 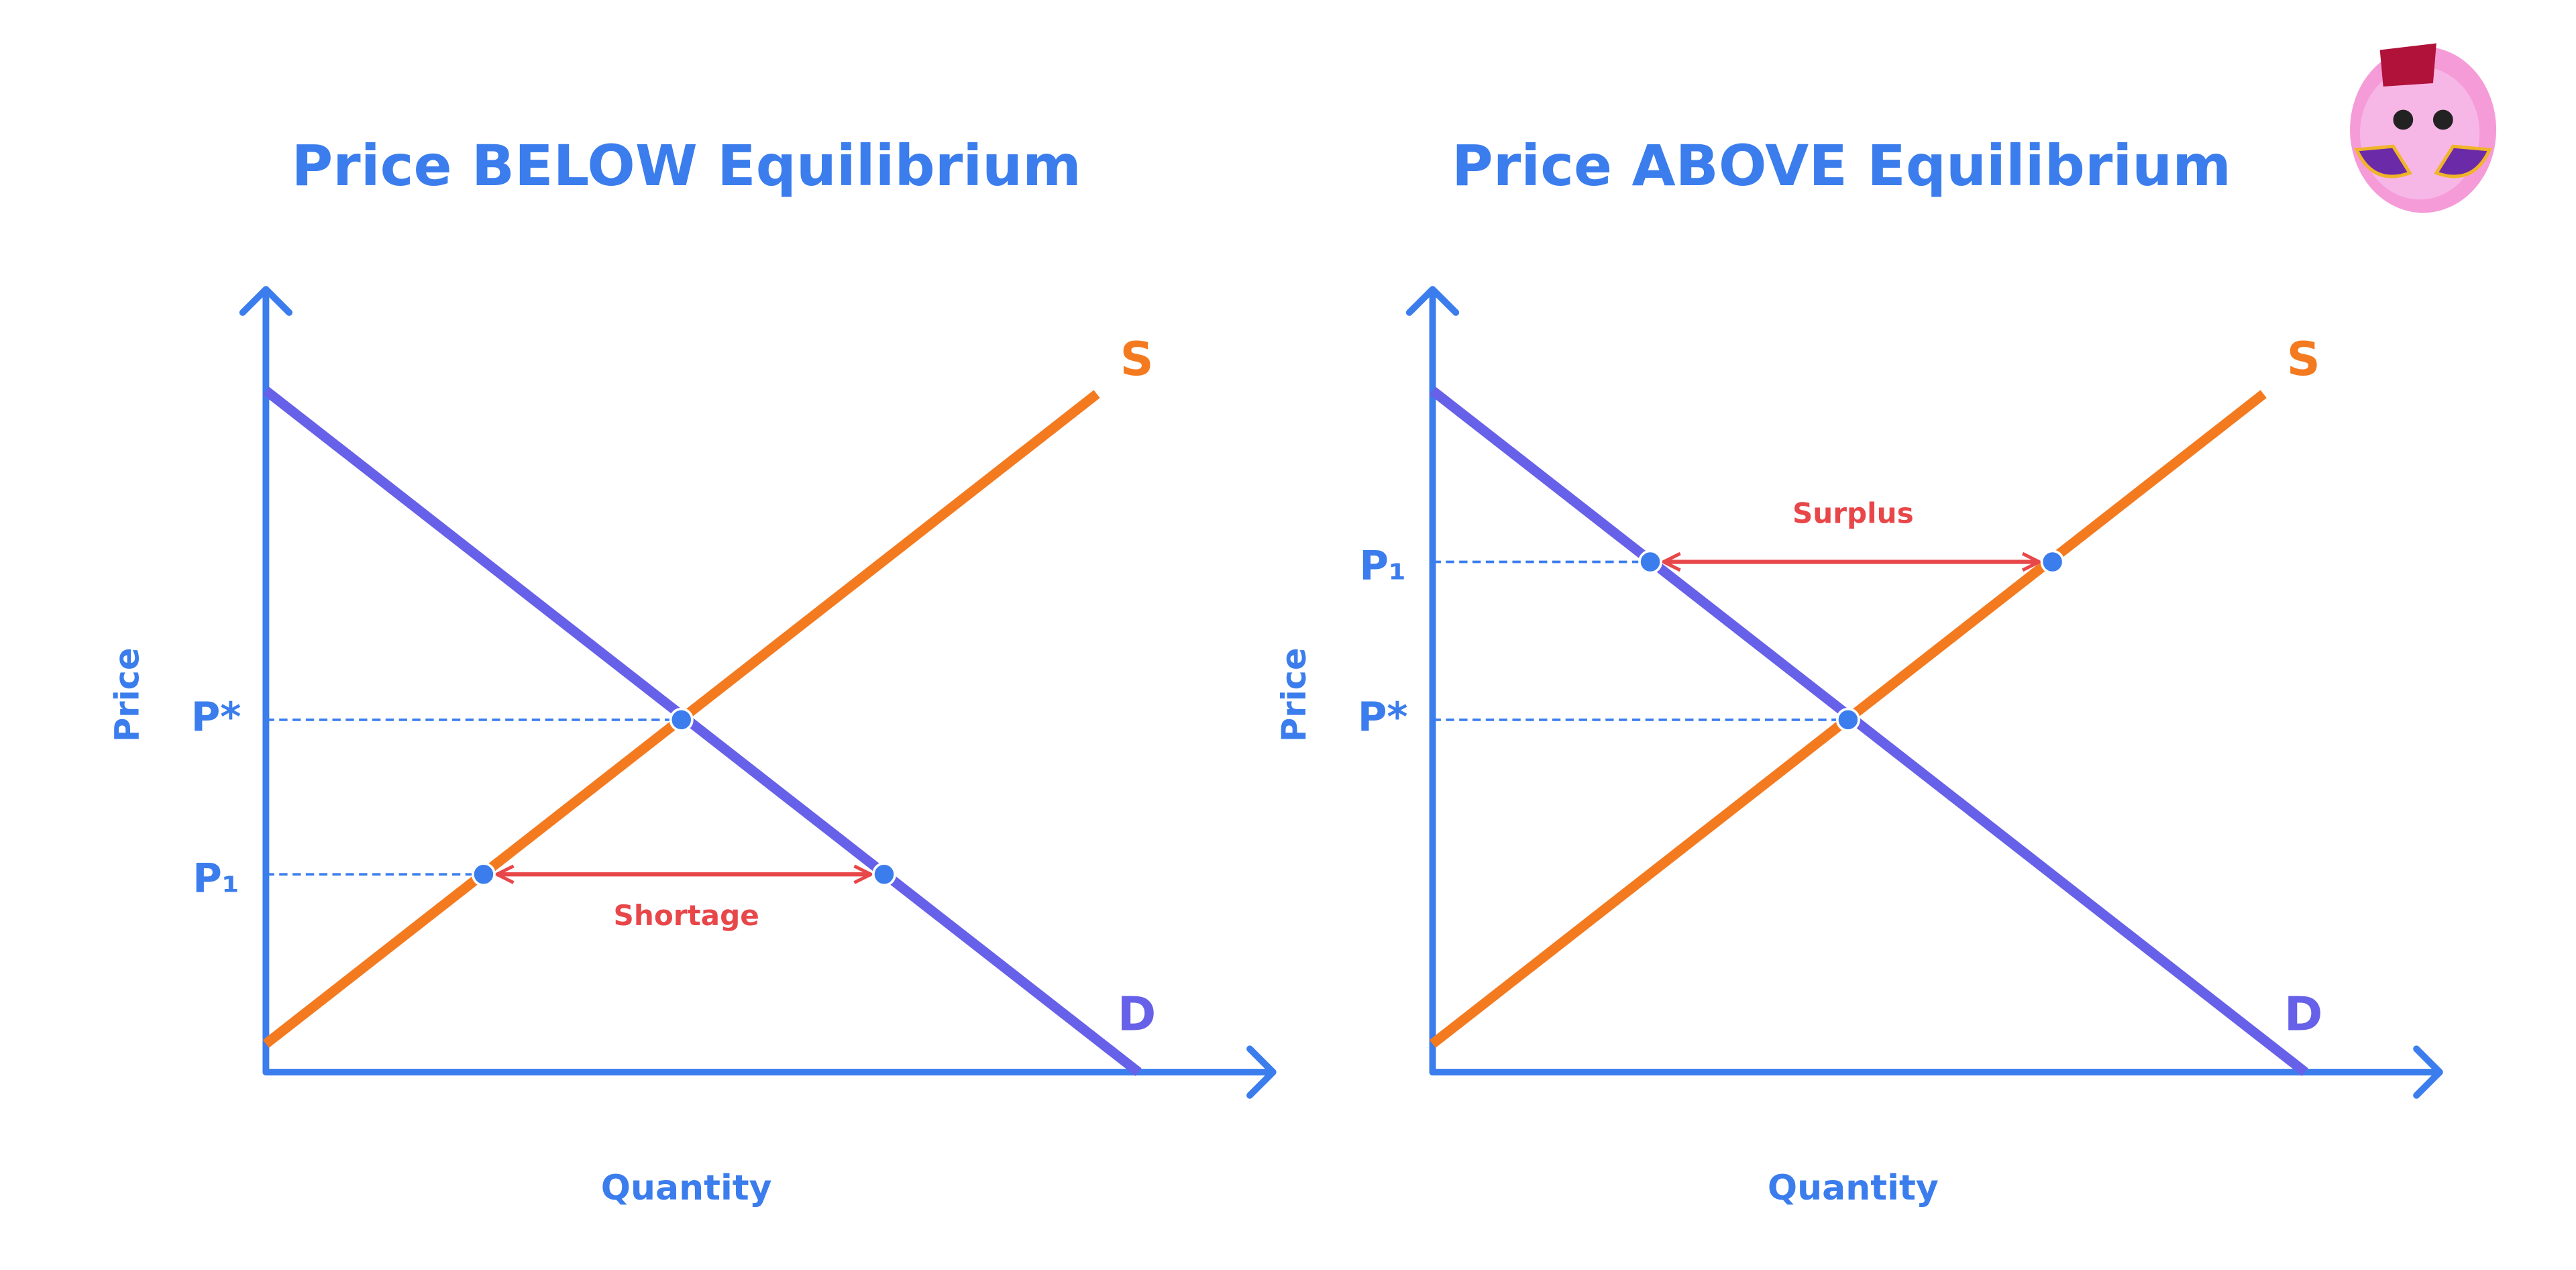 I want to click on gap-label: Shortage, so click(x=686, y=915).